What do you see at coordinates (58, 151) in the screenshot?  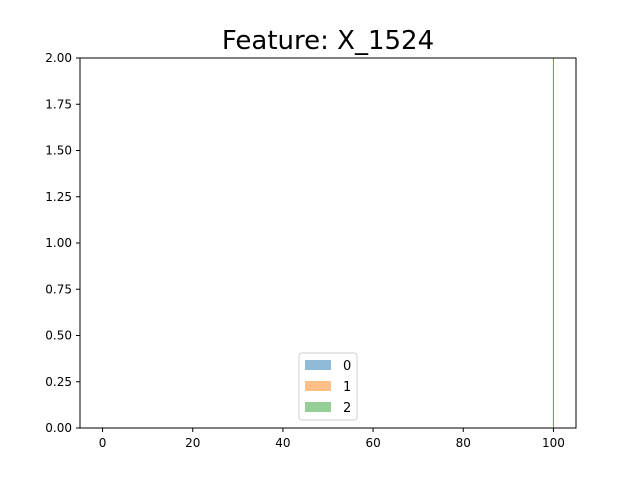 I see `y-tick-label: 1.50` at bounding box center [58, 151].